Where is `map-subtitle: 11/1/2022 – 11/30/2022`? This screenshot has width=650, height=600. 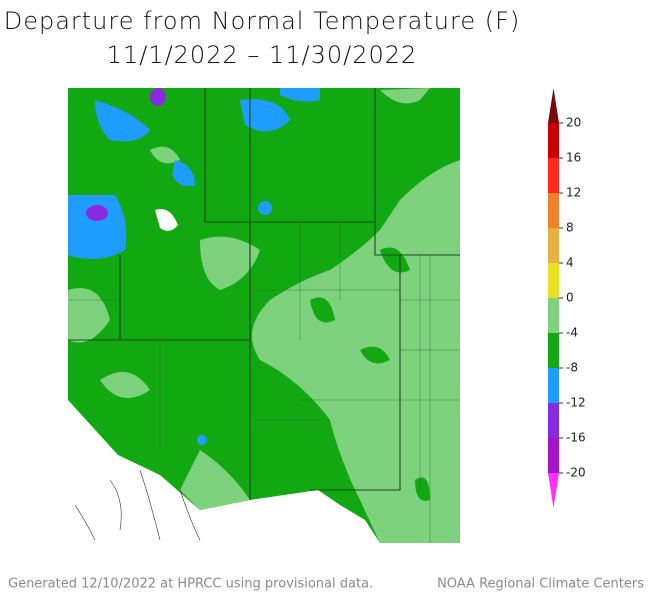
map-subtitle: 11/1/2022 – 11/30/2022 is located at coordinates (262, 55).